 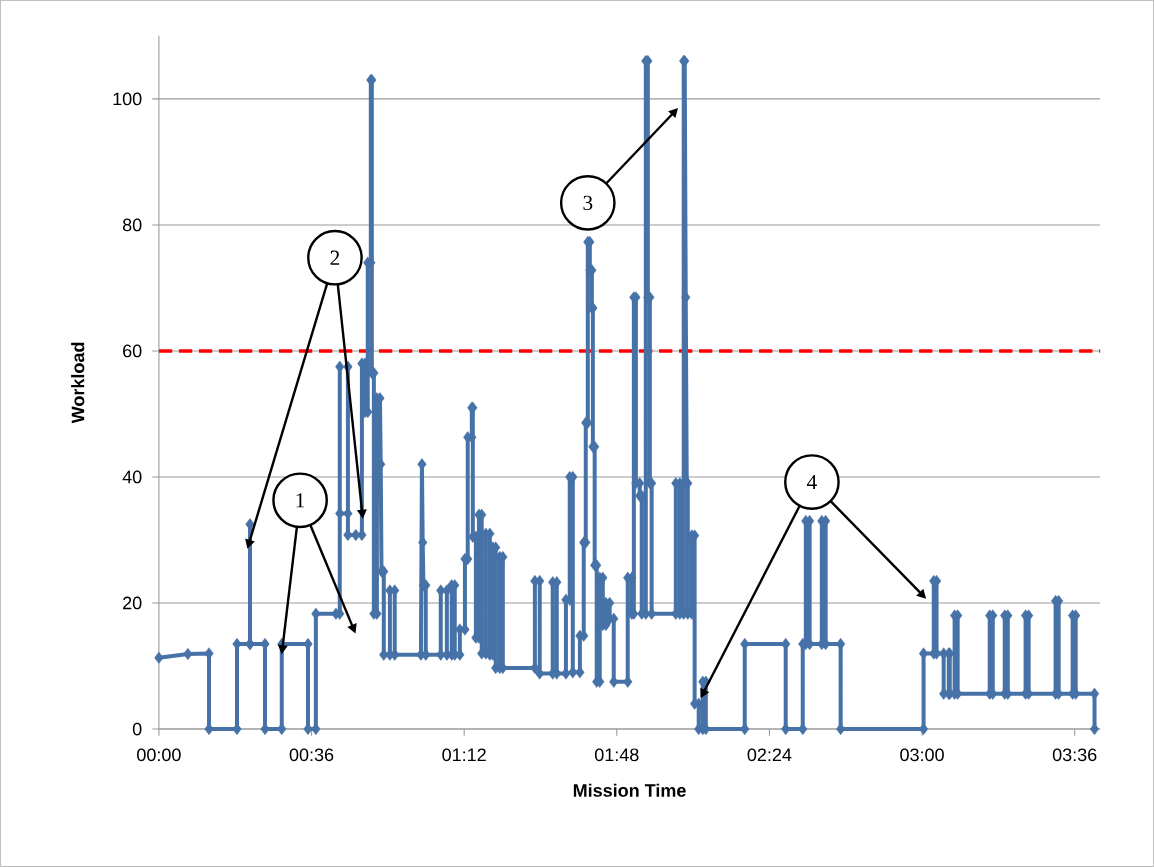 What do you see at coordinates (132, 477) in the screenshot?
I see `y-tick-label: 40` at bounding box center [132, 477].